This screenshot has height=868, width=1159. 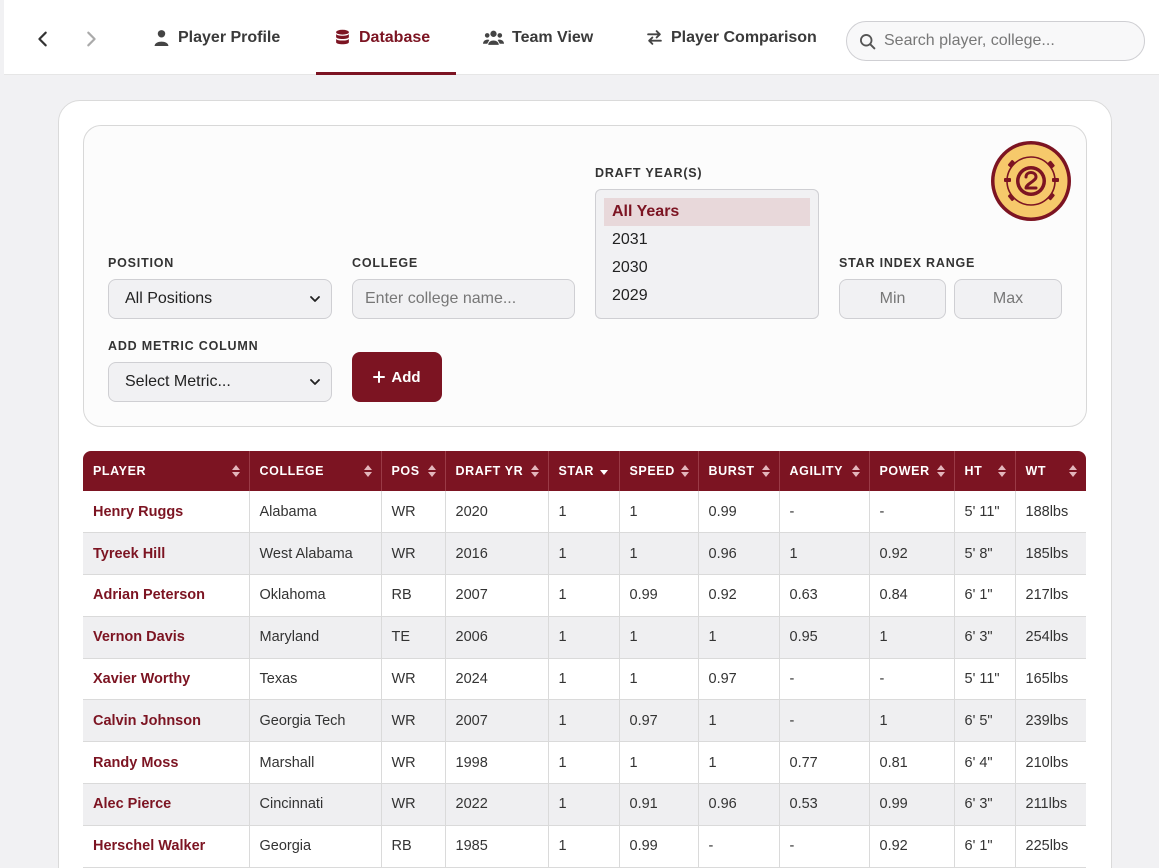 I want to click on star-min-input: Min, so click(x=892, y=299).